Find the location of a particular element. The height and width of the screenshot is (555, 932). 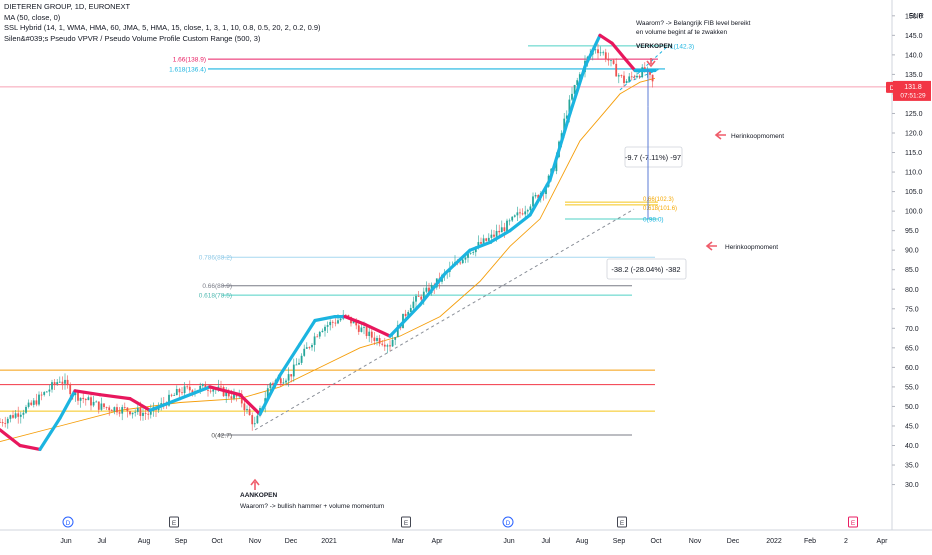

badge-label: D is located at coordinates (508, 523).